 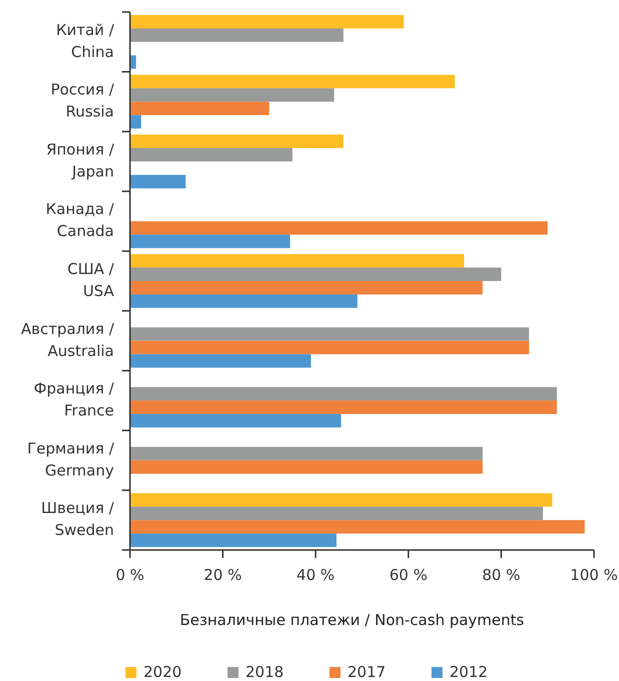 What do you see at coordinates (352, 620) in the screenshot?
I see `x-axis-title: Безналичные платежи / Non-cash payments` at bounding box center [352, 620].